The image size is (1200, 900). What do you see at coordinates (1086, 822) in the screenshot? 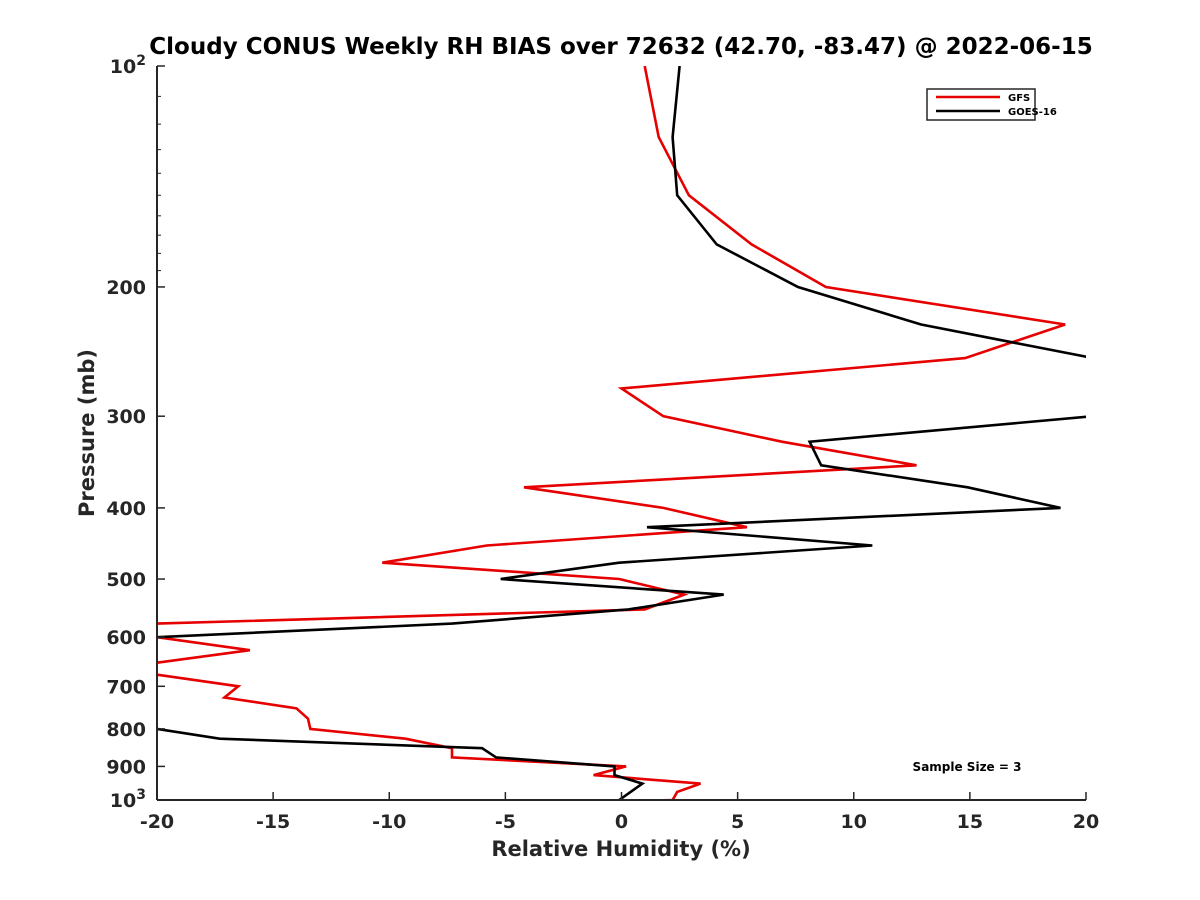
I see `x-tick-label: 20` at bounding box center [1086, 822].